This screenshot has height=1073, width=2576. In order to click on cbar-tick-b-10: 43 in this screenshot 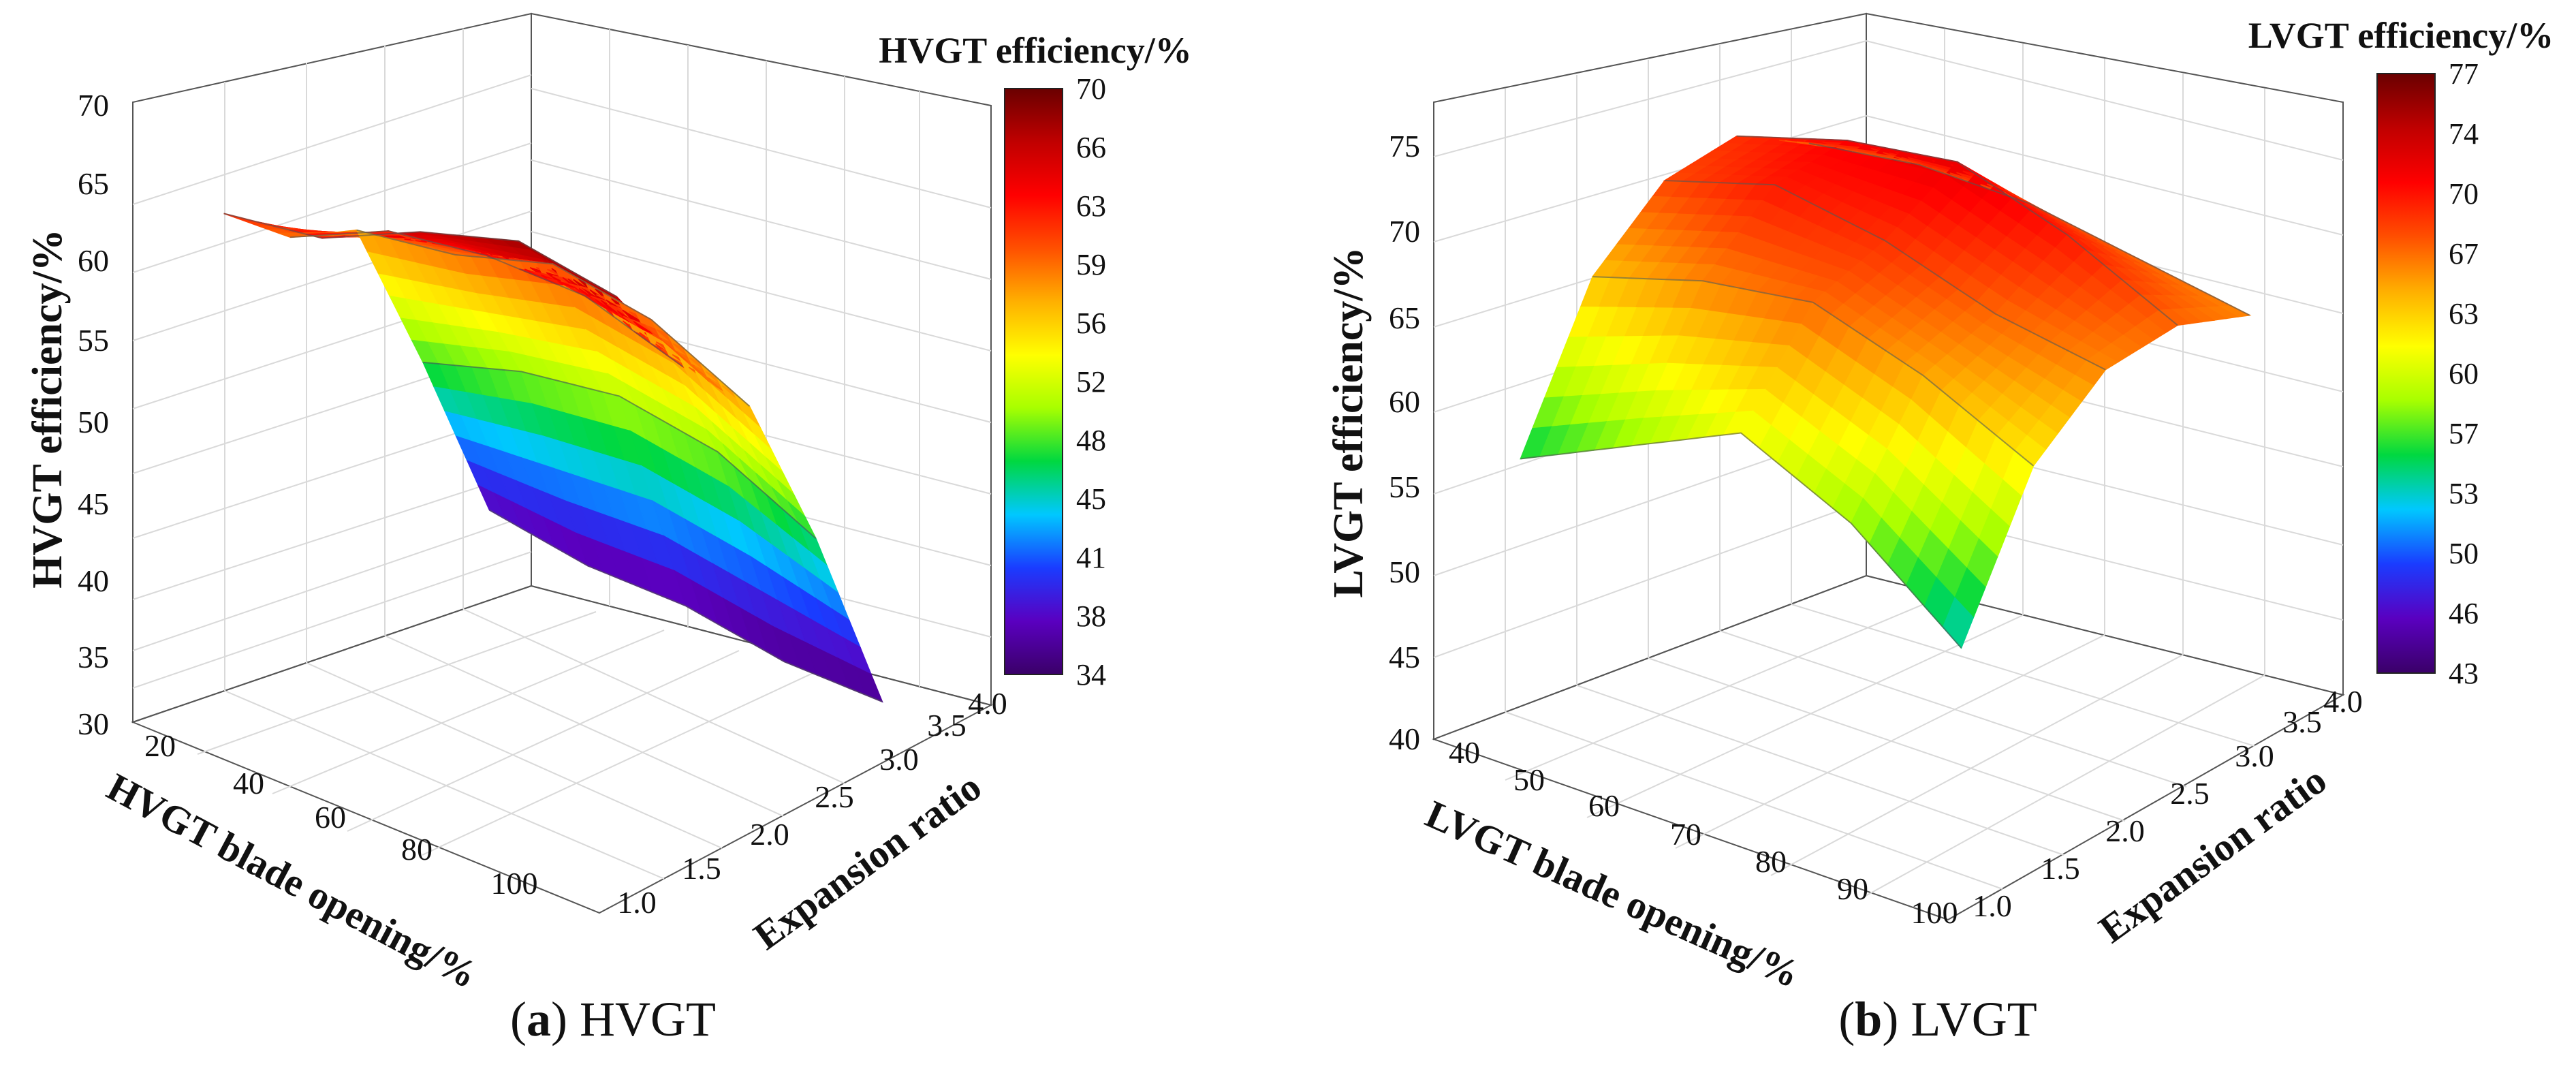, I will do `click(2464, 673)`.